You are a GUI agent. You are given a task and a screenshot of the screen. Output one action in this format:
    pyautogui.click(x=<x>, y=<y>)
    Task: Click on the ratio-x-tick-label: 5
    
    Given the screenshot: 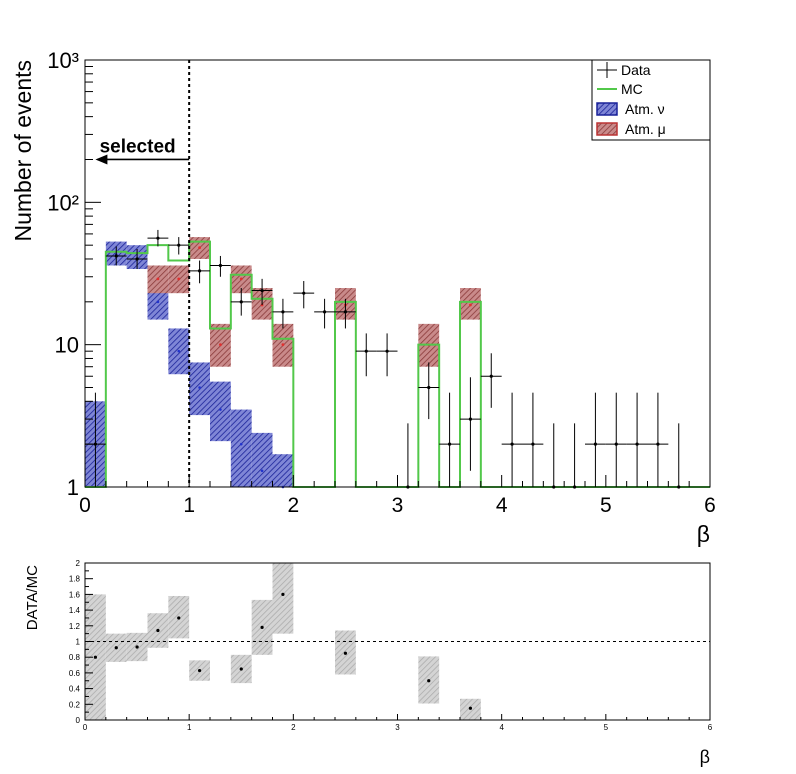 What is the action you would take?
    pyautogui.click(x=606, y=727)
    